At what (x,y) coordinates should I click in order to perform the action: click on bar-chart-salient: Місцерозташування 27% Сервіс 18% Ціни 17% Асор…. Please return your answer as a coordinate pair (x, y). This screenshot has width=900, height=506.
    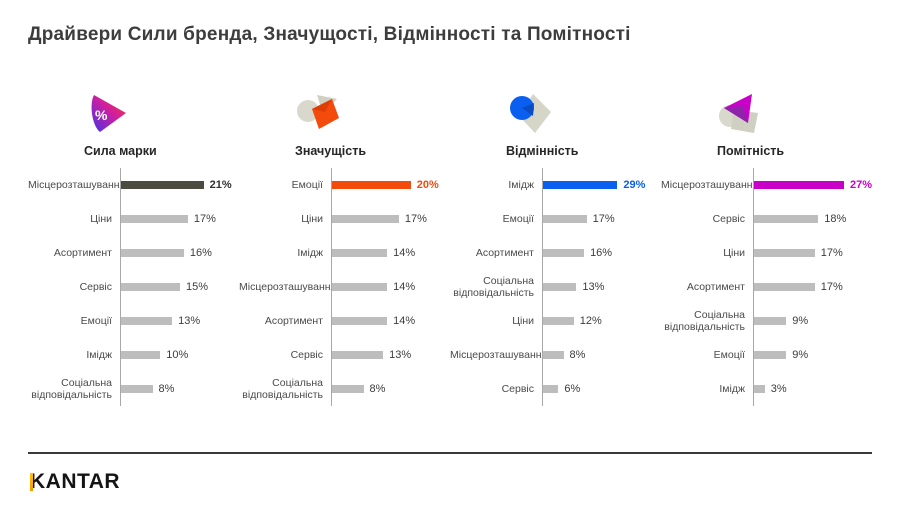
    Looking at the image, I should click on (766, 287).